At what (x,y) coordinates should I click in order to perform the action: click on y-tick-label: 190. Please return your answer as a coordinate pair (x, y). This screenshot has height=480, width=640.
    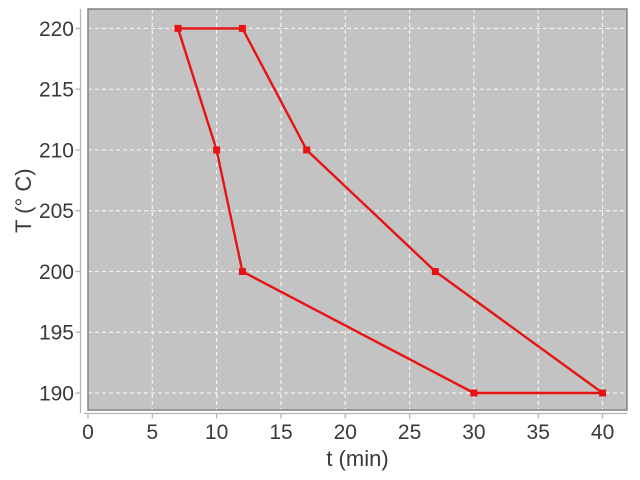
    Looking at the image, I should click on (56, 394).